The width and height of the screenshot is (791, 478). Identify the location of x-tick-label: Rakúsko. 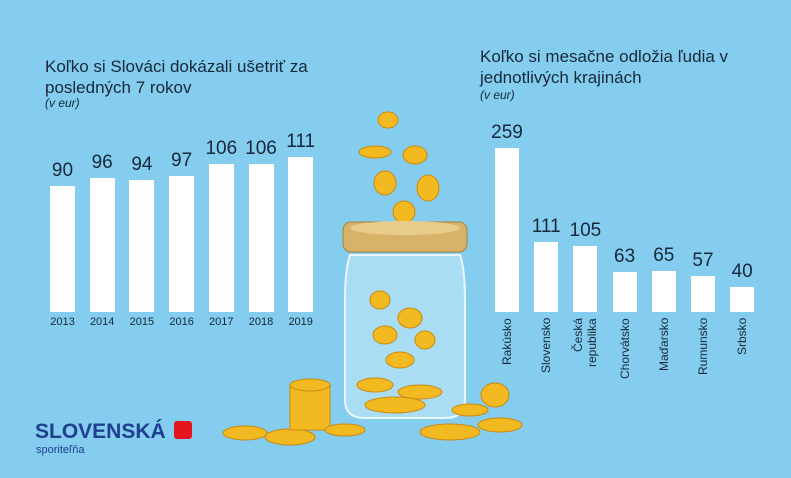
(507, 341).